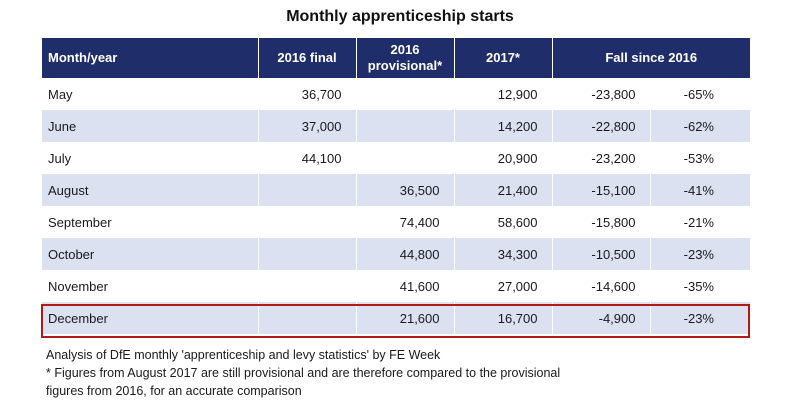 The height and width of the screenshot is (406, 800). I want to click on cell-fall-percent: -65%, so click(699, 94).